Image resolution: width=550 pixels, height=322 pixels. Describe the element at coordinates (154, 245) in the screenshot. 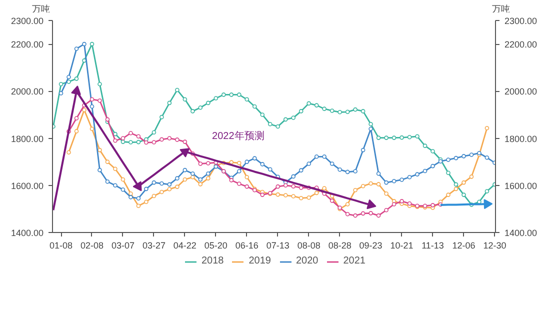

I see `x-tick-label: 03-27` at that location.